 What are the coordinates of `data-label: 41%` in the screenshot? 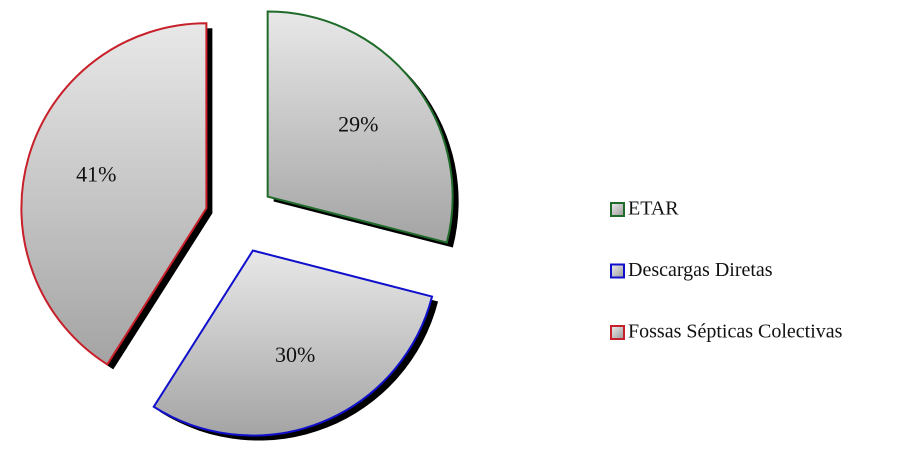 It's located at (96, 173).